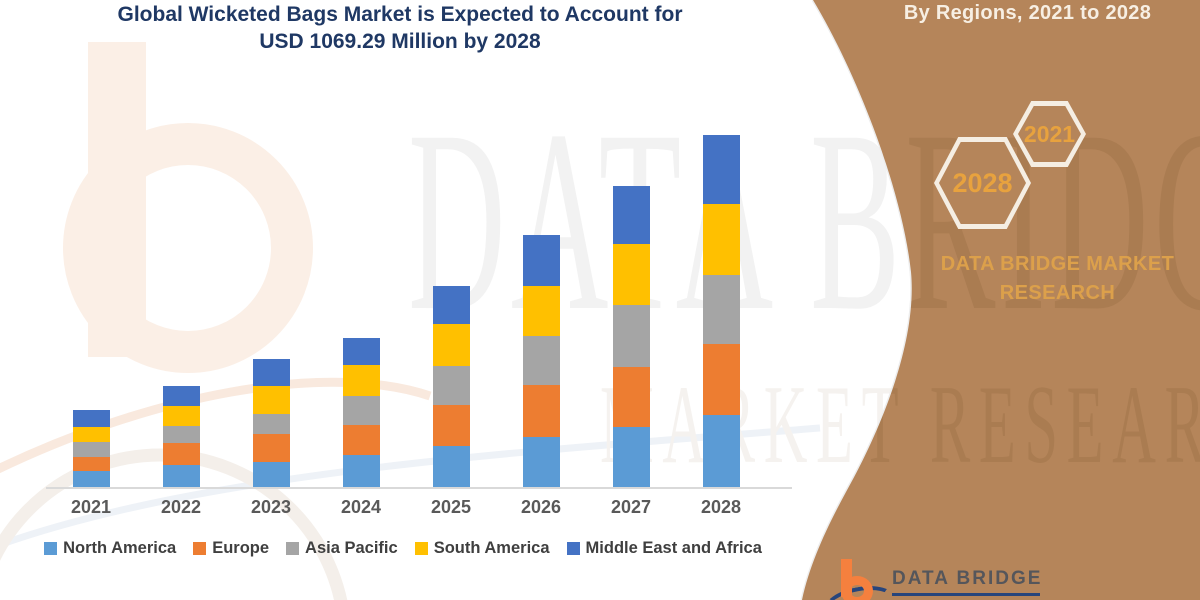 This screenshot has height=600, width=1200. I want to click on bar-2024-segment-south-america, so click(361, 381).